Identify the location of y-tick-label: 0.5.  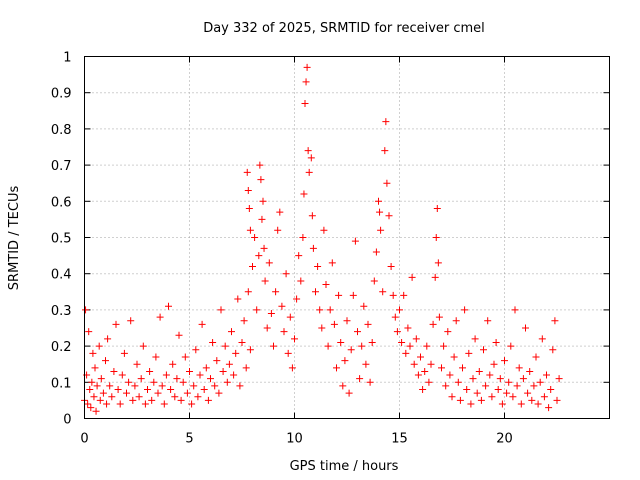
(61, 239).